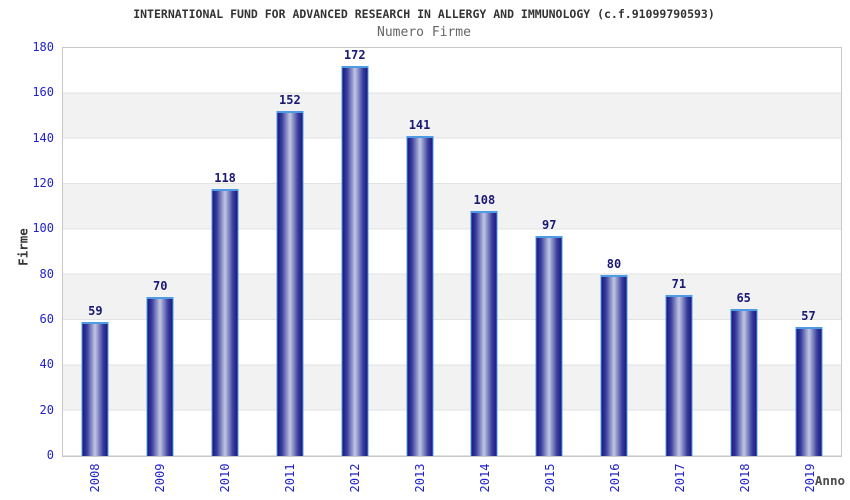  What do you see at coordinates (614, 263) in the screenshot?
I see `bar-value-label: 80` at bounding box center [614, 263].